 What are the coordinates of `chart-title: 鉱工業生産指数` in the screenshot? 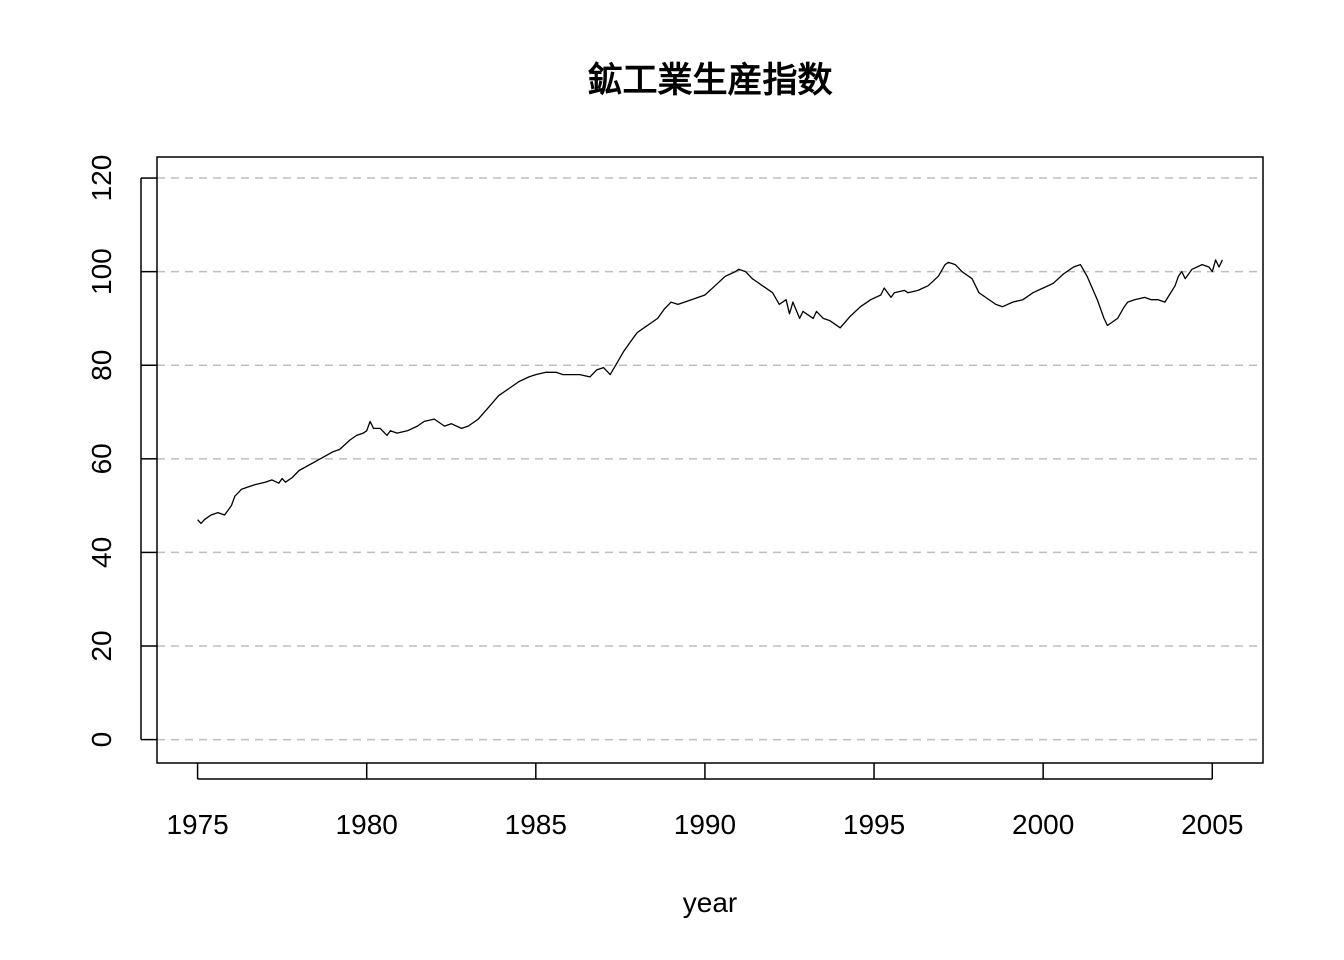 It's located at (709, 80).